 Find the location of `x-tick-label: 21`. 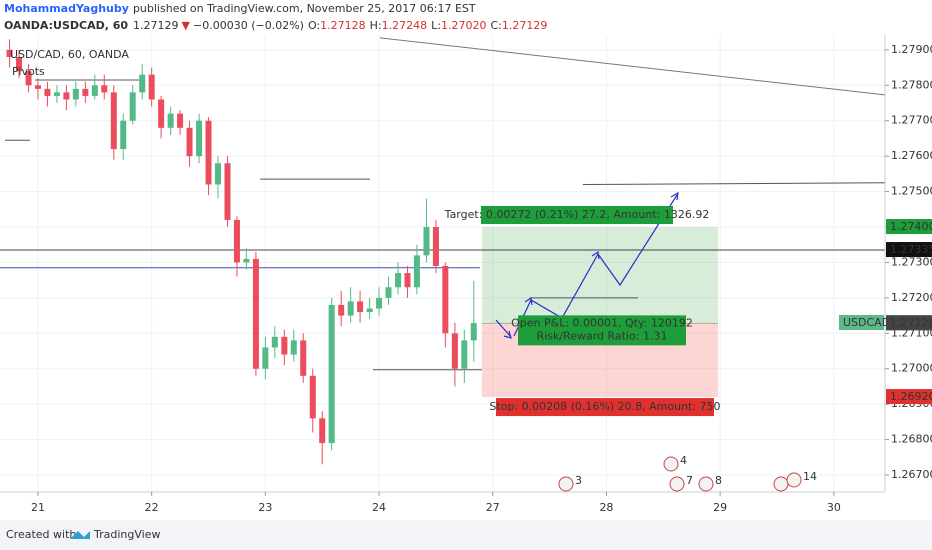

x-tick-label: 21 is located at coordinates (38, 507).